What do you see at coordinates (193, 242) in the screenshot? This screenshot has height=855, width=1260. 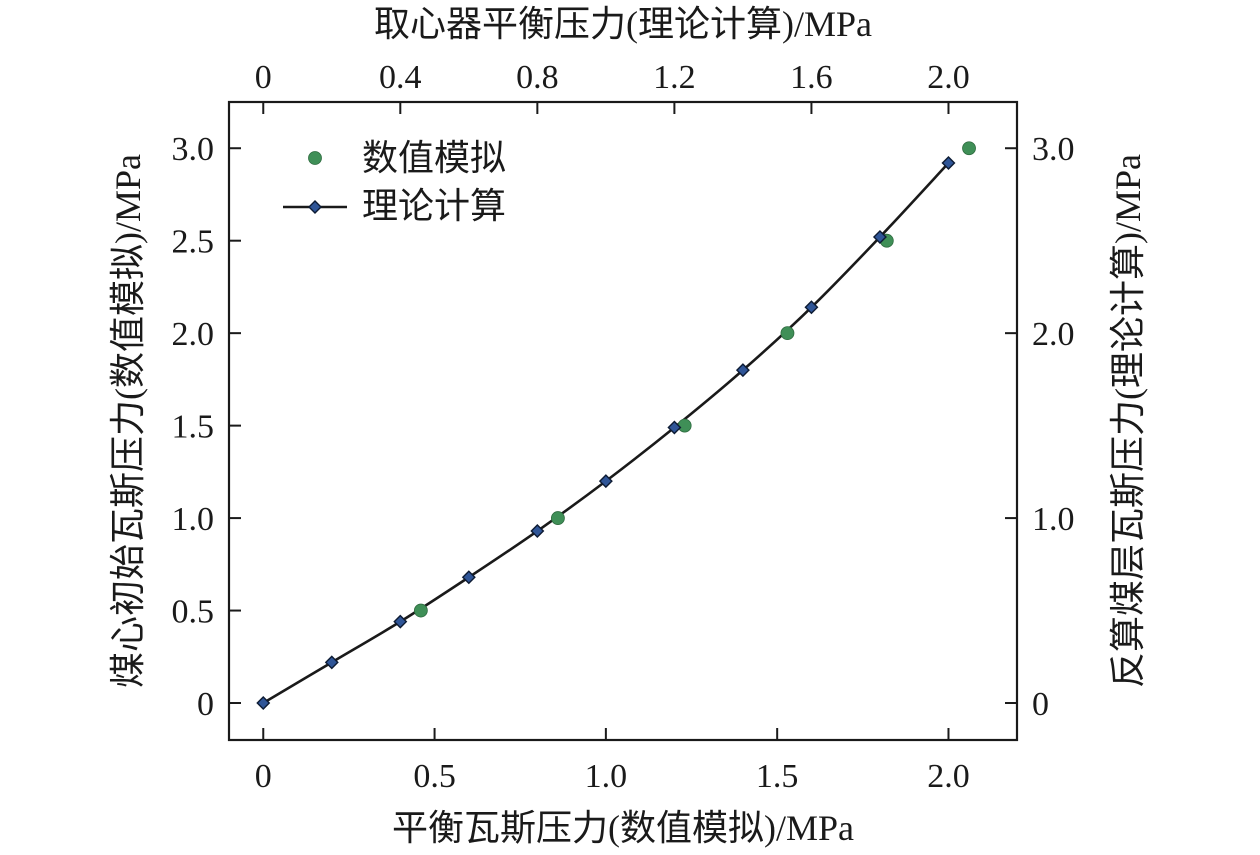 I see `left-tick-label: 2.5` at bounding box center [193, 242].